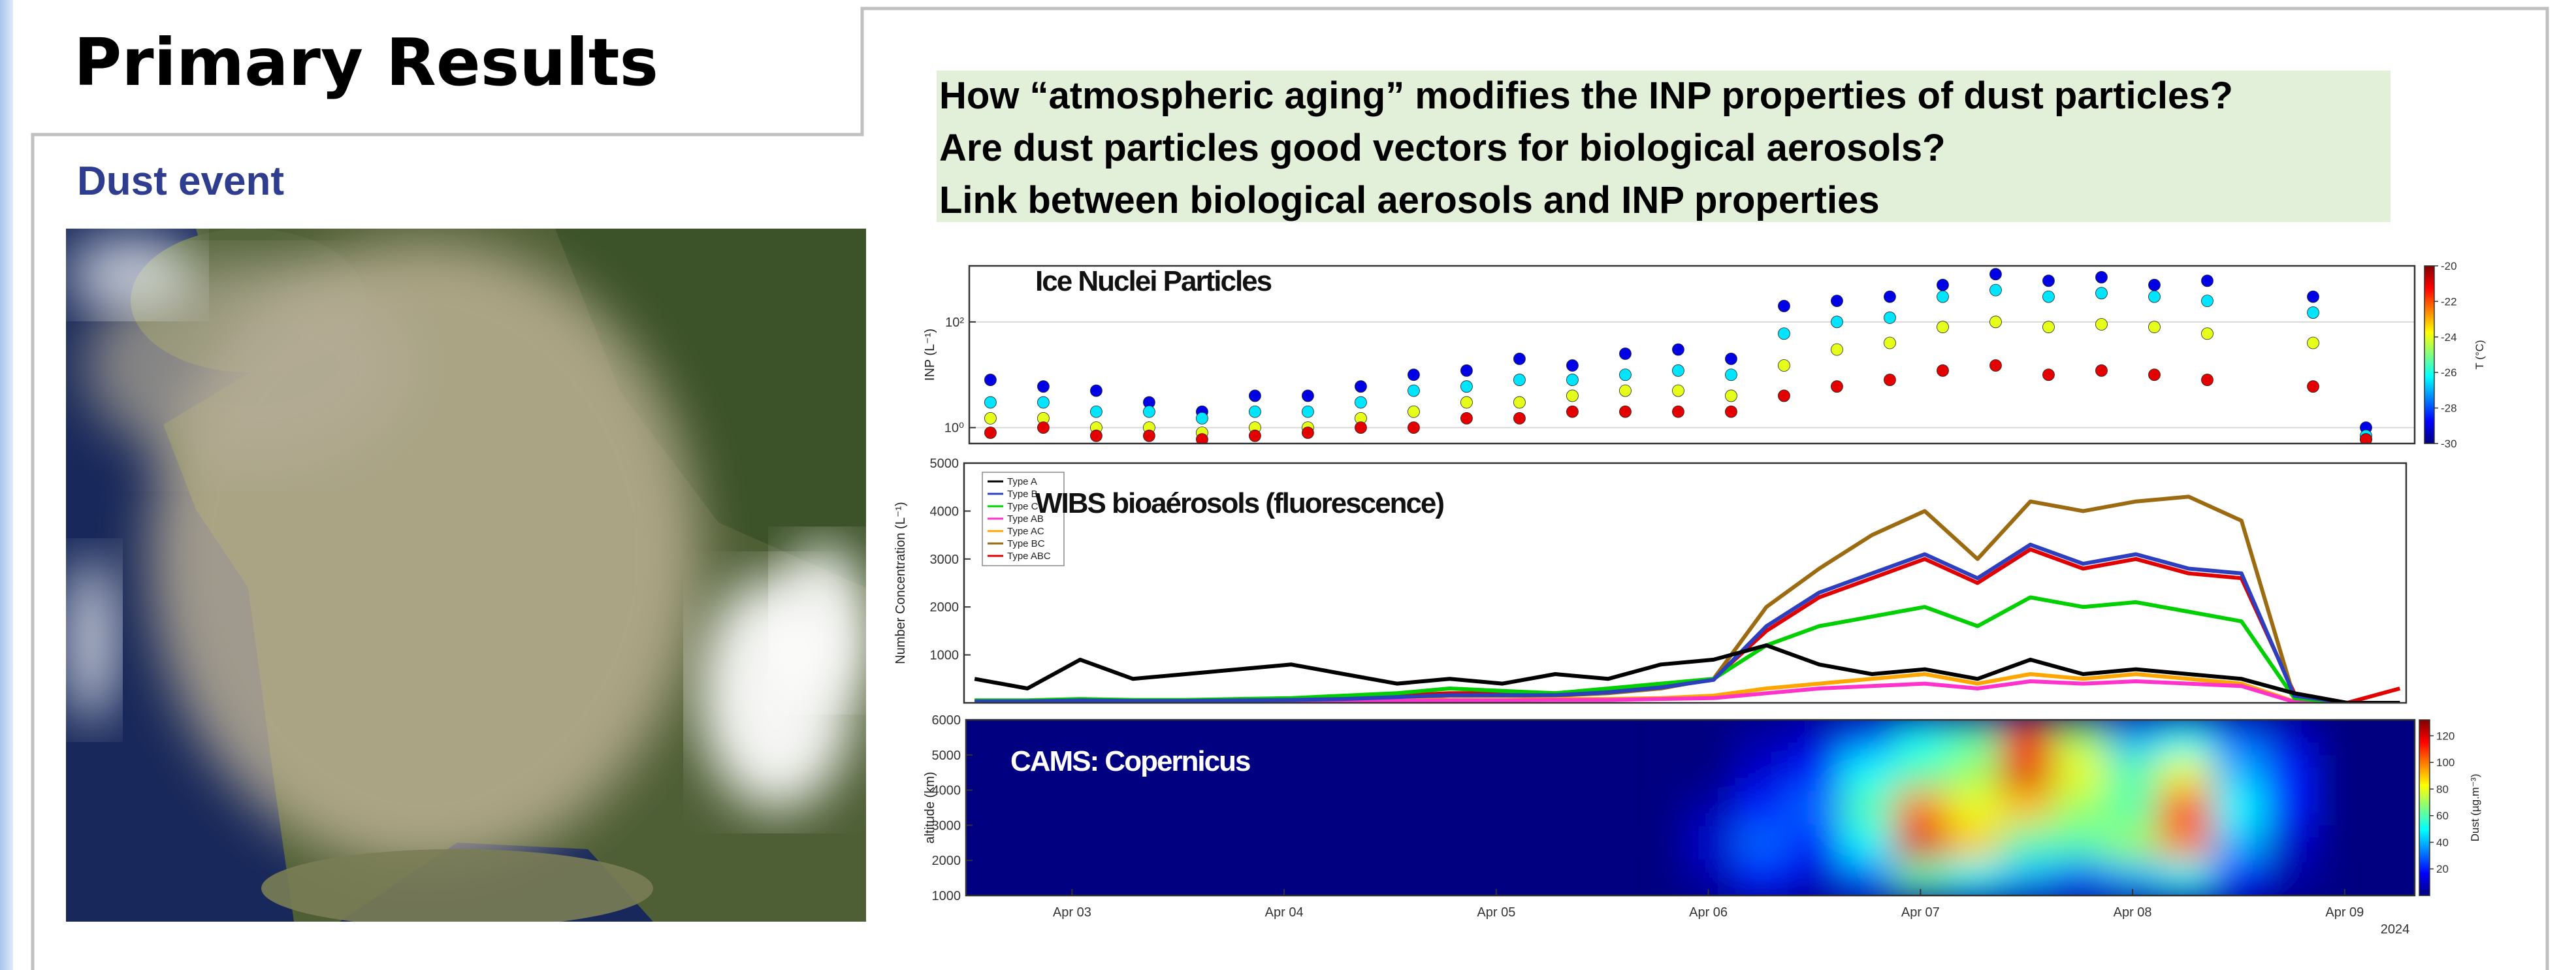 The image size is (2576, 970). Describe the element at coordinates (1072, 912) in the screenshot. I see `x-tick-label: Apr 03` at that location.